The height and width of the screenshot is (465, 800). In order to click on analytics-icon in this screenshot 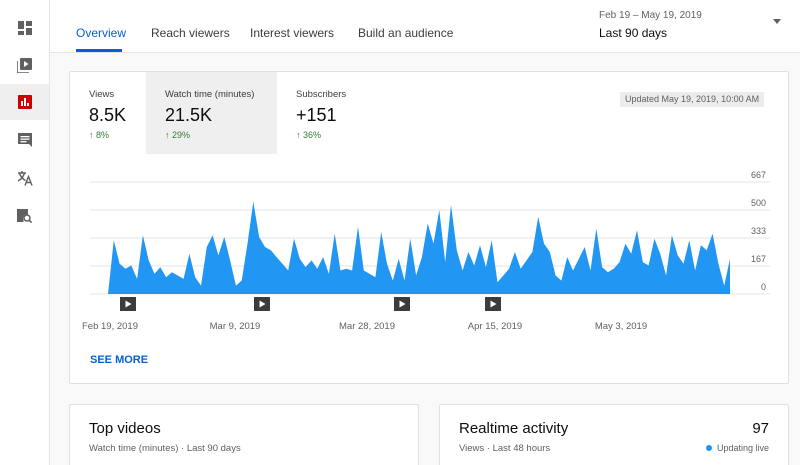, I will do `click(24, 102)`.